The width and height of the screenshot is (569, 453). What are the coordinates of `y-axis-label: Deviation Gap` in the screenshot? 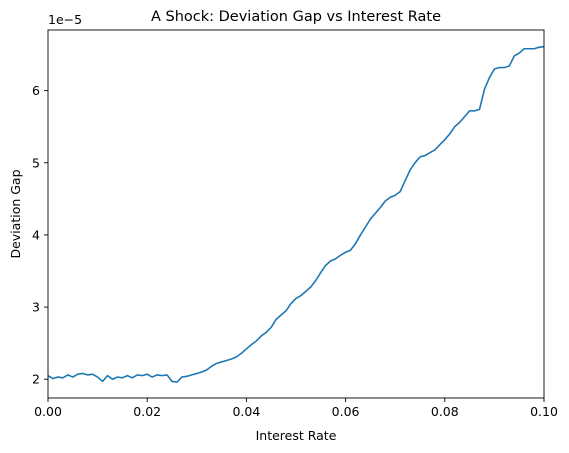 It's located at (15, 213).